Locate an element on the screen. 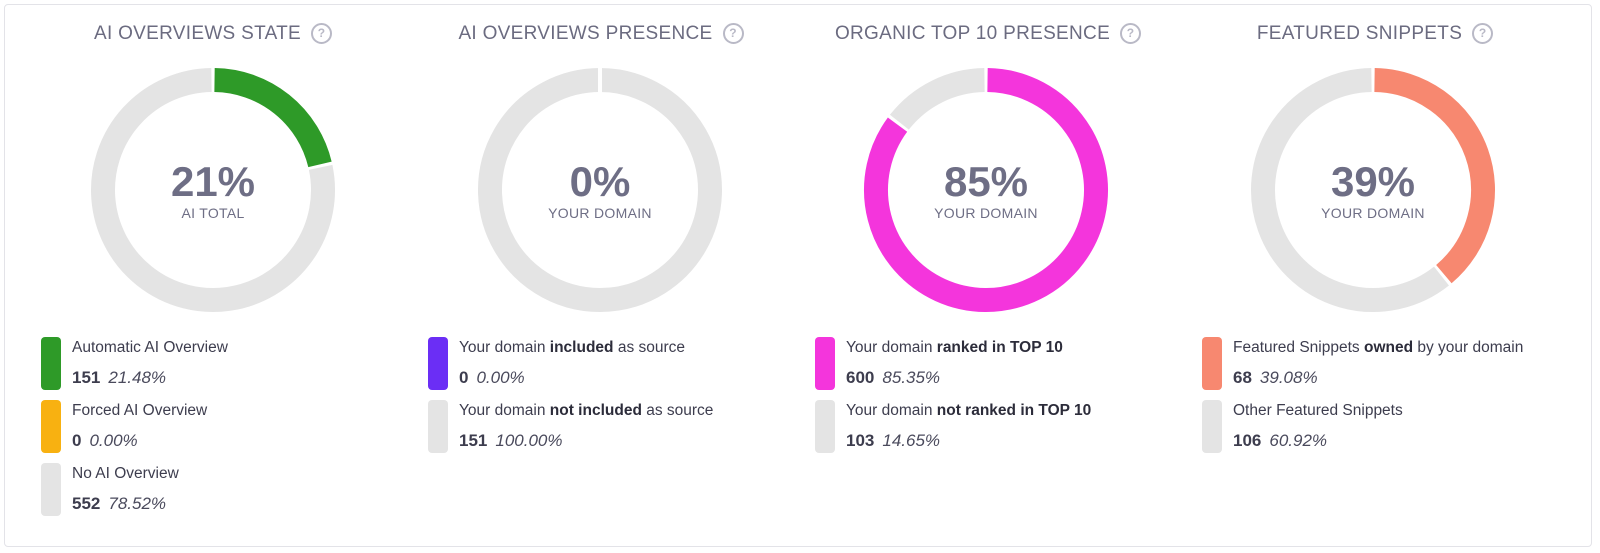 The height and width of the screenshot is (553, 1600). legend-count: 68 39.08% is located at coordinates (1275, 377).